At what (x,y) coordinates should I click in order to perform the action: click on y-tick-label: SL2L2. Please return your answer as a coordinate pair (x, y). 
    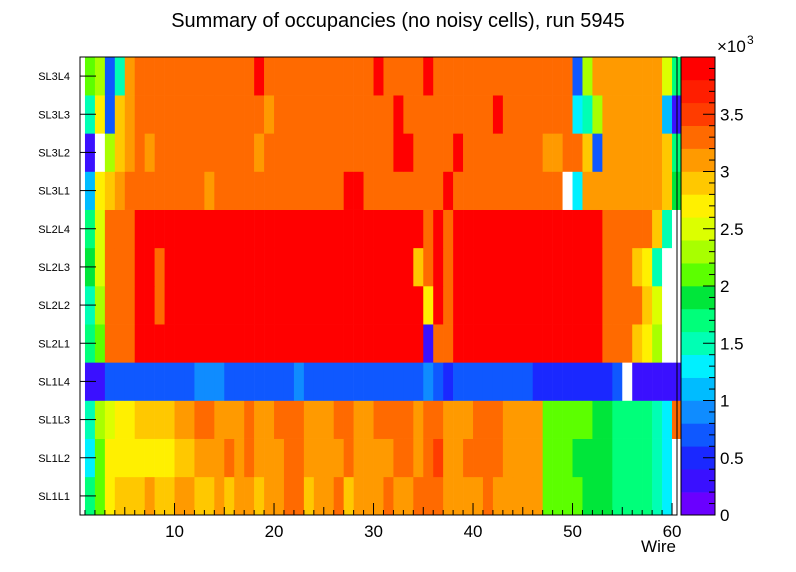
    Looking at the image, I should click on (54, 306).